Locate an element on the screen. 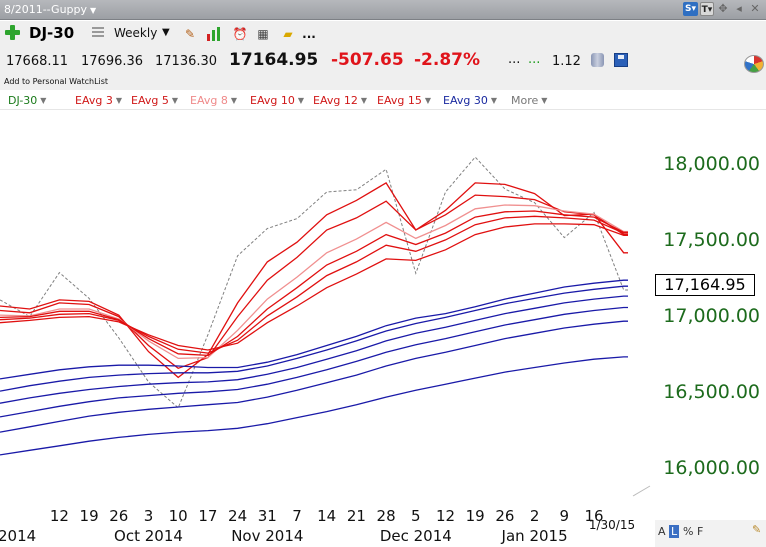  legend-item-more: More ▼ is located at coordinates (529, 100).